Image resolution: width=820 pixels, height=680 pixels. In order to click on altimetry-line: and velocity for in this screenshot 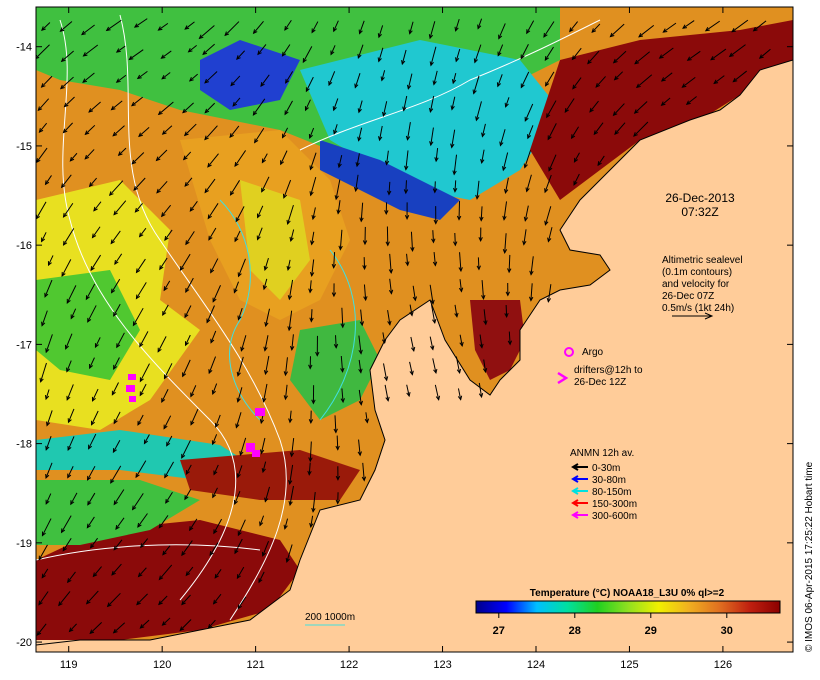, I will do `click(696, 284)`.